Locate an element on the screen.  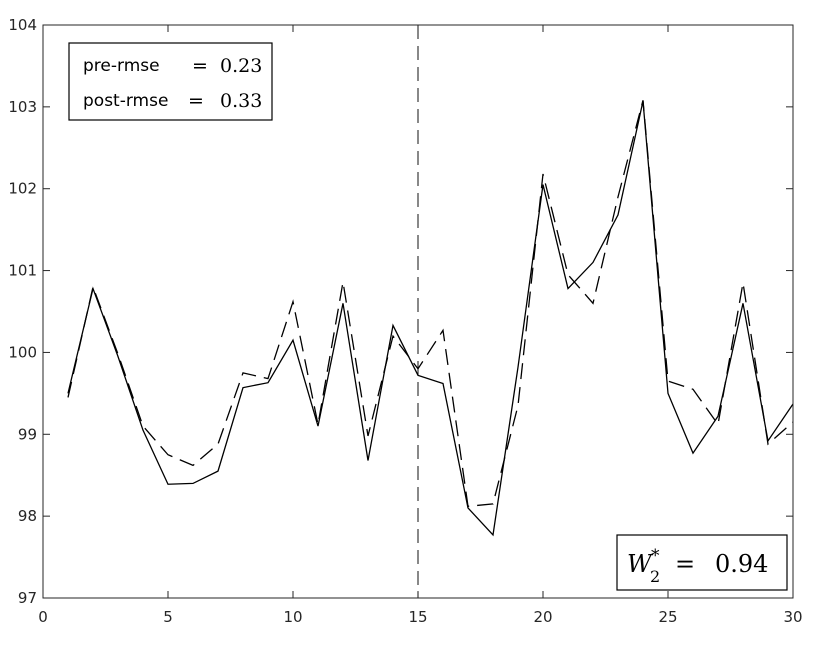
y-tick-label: 100 is located at coordinates (22, 352).